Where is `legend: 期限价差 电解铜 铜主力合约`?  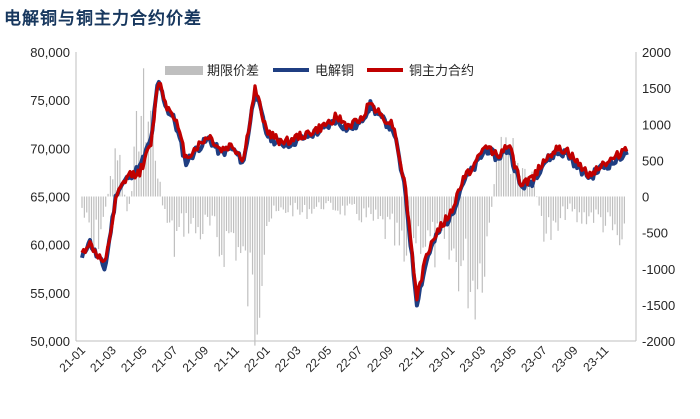 legend: 期限价差 电解铜 铜主力合约 is located at coordinates (319, 71).